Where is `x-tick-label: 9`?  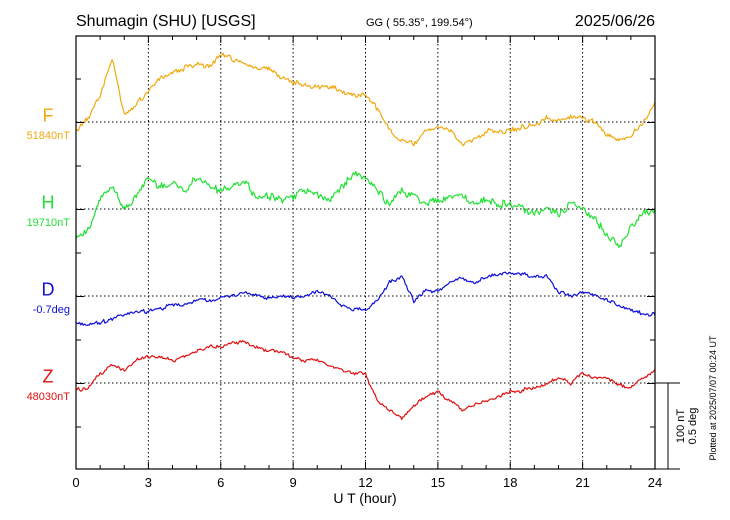 x-tick-label: 9 is located at coordinates (293, 482).